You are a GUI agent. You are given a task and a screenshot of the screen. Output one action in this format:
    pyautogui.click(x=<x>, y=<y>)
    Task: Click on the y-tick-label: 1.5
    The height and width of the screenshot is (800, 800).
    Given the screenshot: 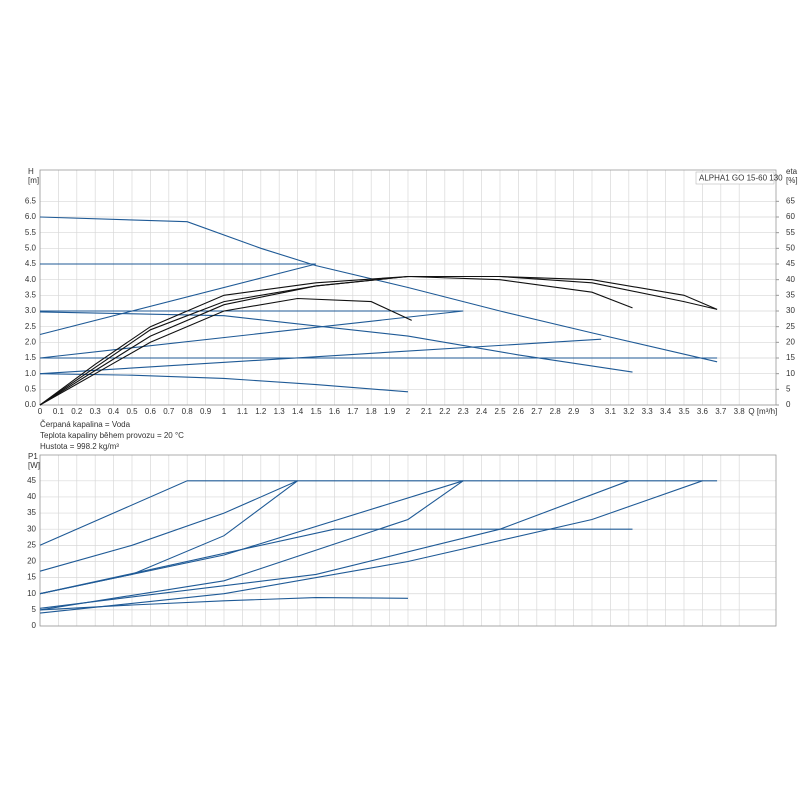 What is the action you would take?
    pyautogui.click(x=31, y=357)
    